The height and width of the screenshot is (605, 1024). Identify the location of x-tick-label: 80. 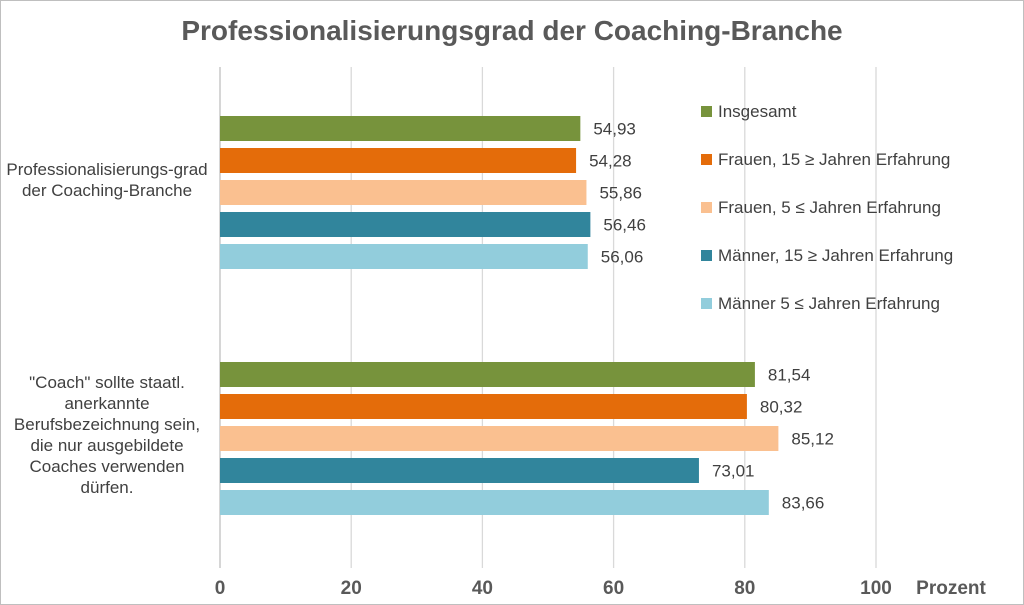
(744, 588).